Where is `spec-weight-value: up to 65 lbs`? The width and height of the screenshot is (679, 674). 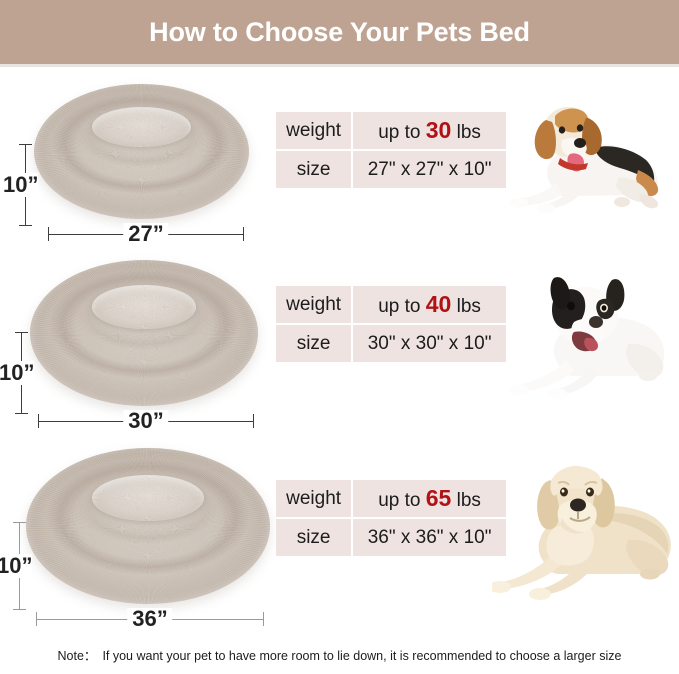 spec-weight-value: up to 65 lbs is located at coordinates (429, 498).